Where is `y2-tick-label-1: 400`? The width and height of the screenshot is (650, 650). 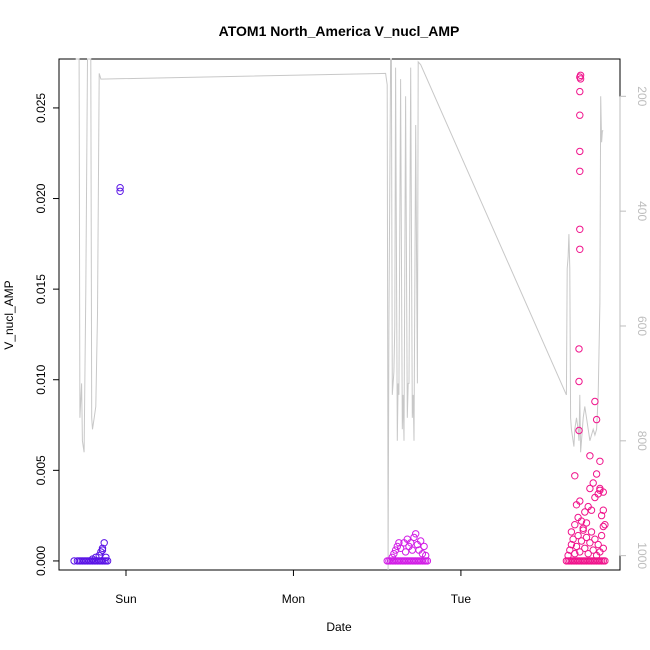
y2-tick-label-1: 400 is located at coordinates (642, 211).